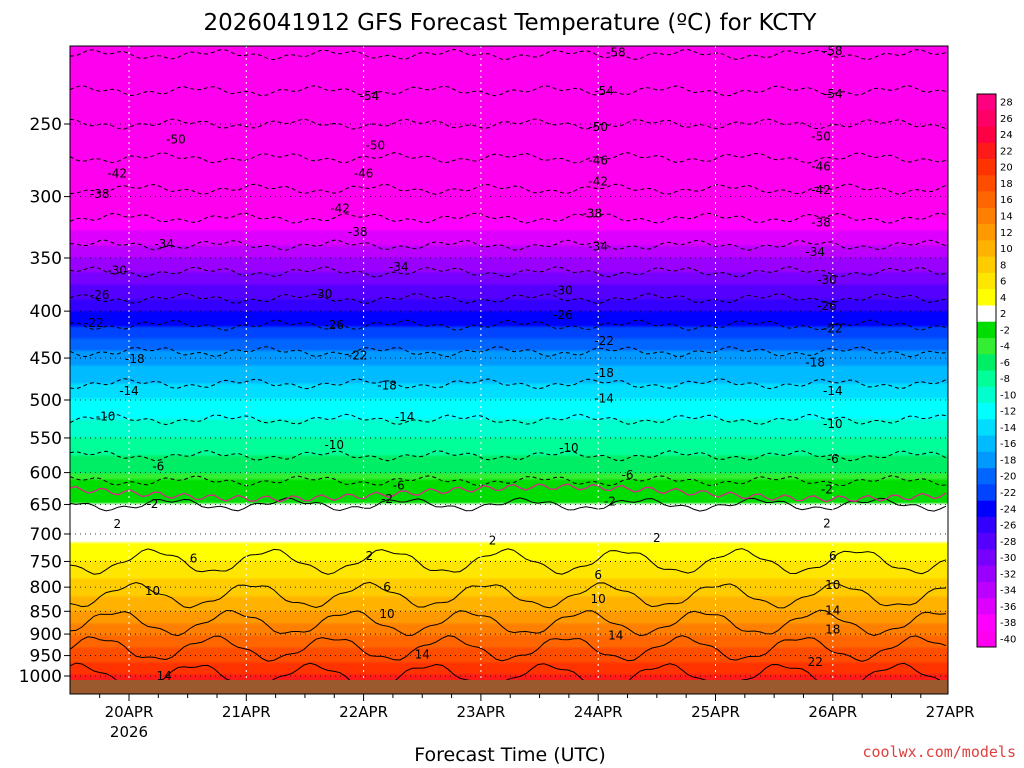 This screenshot has height=768, width=1024. I want to click on x-tick-label: 20APR, so click(129, 712).